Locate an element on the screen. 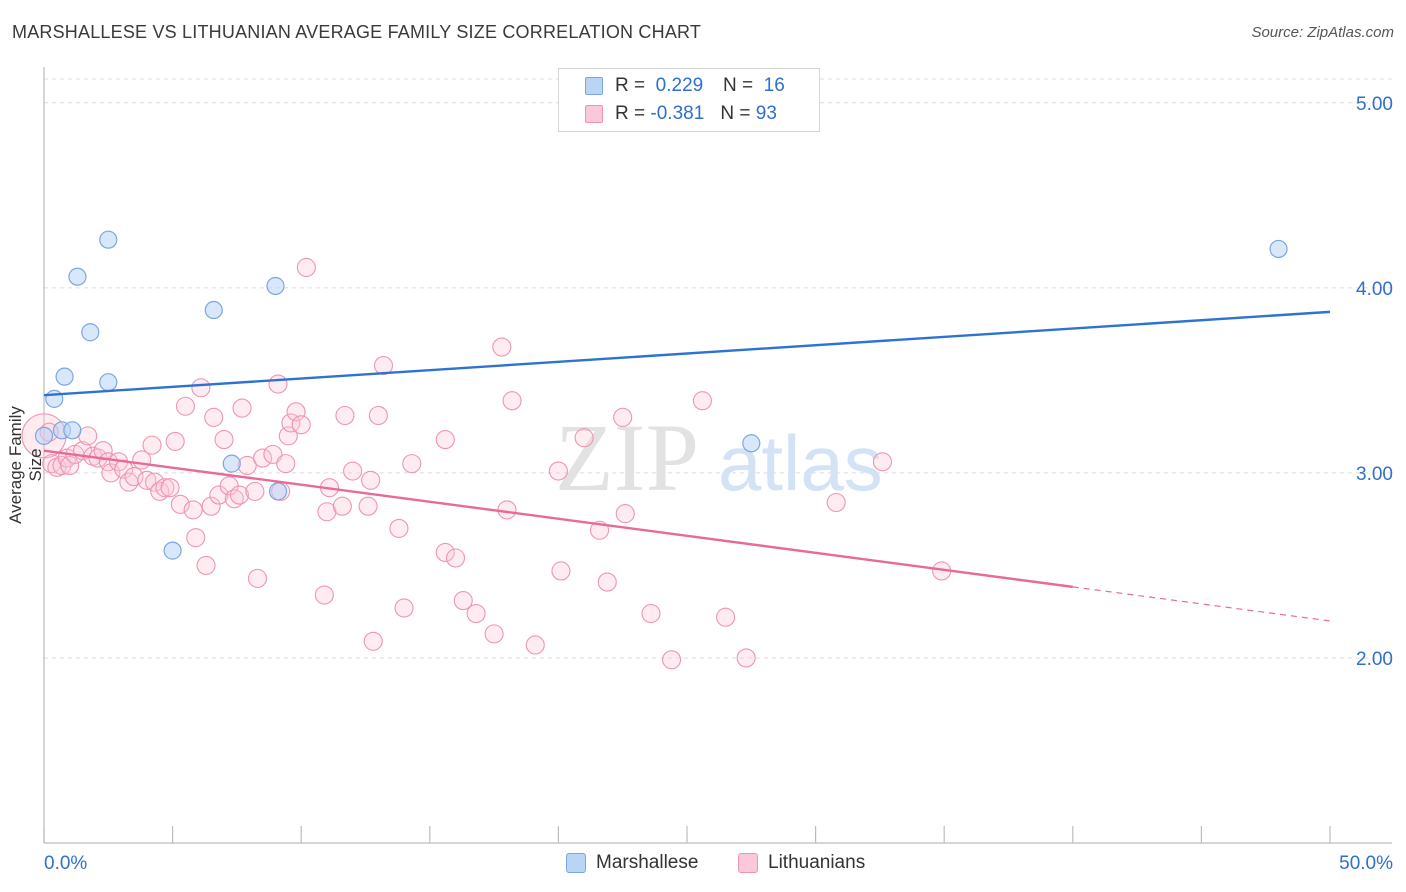 The image size is (1406, 892). lithuanians-legend-label: Lithuanians is located at coordinates (817, 862).